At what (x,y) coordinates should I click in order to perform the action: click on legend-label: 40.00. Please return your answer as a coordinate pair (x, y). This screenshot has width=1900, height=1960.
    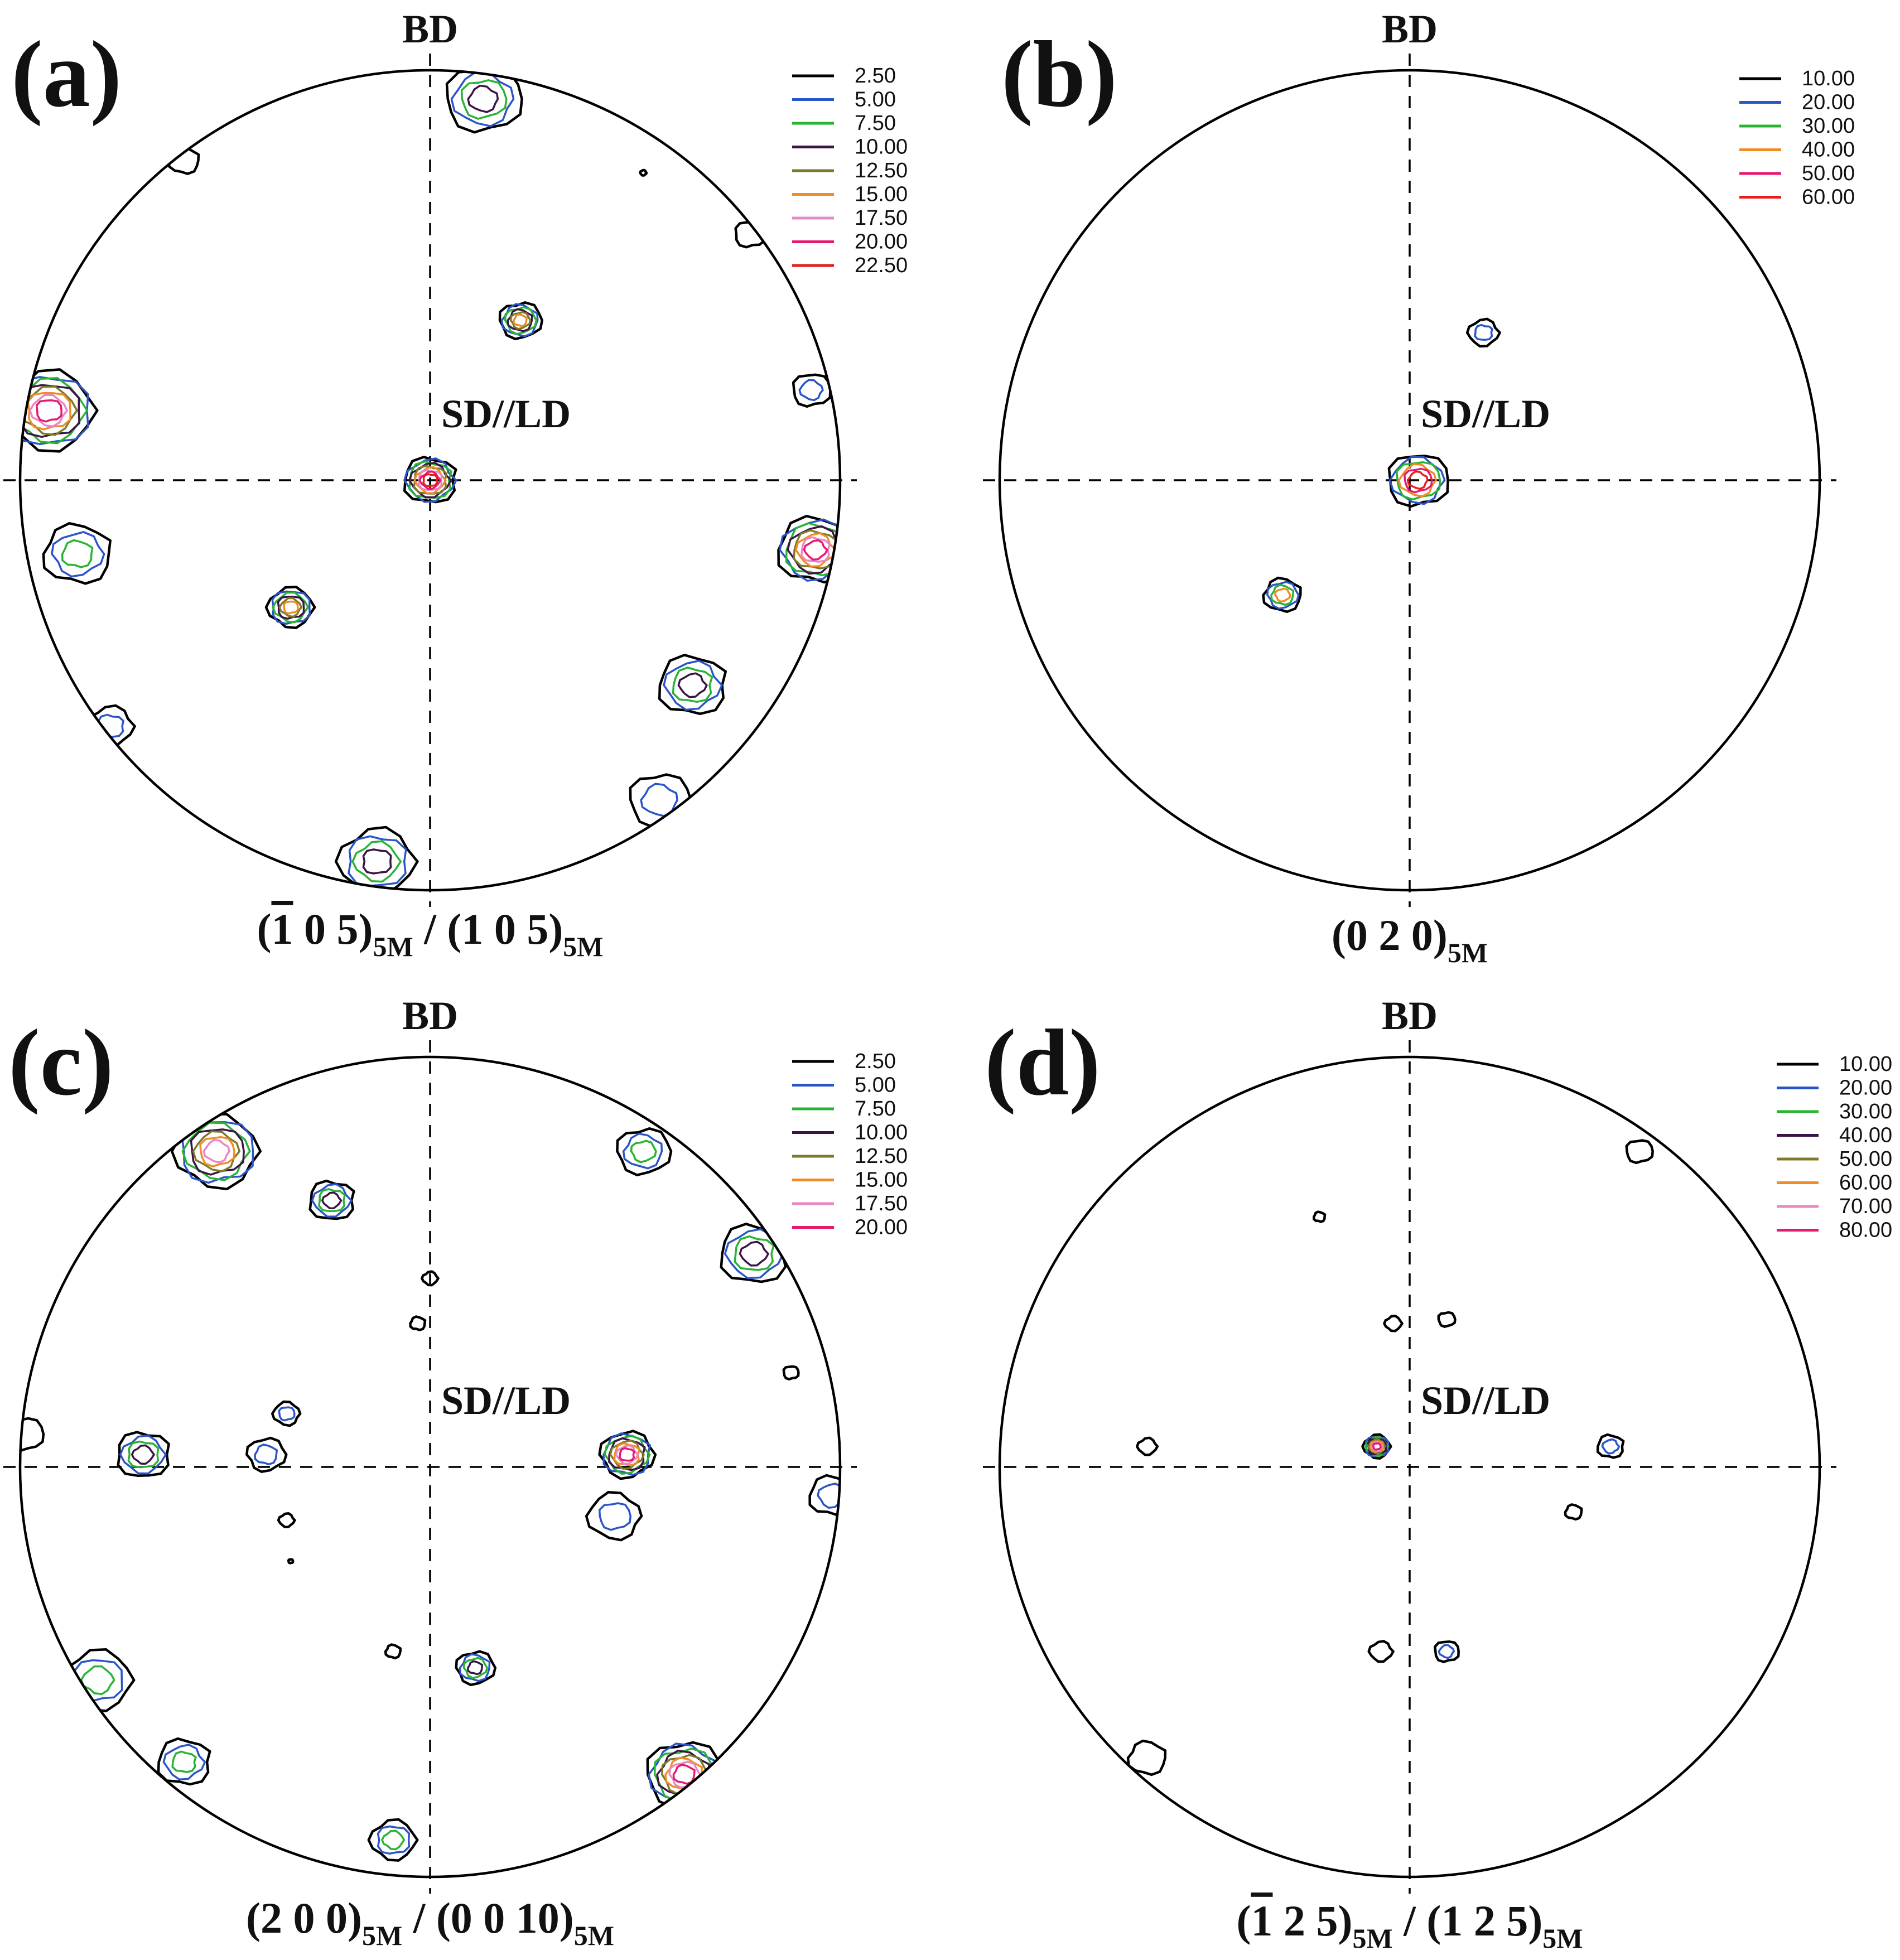
    Looking at the image, I should click on (1865, 1135).